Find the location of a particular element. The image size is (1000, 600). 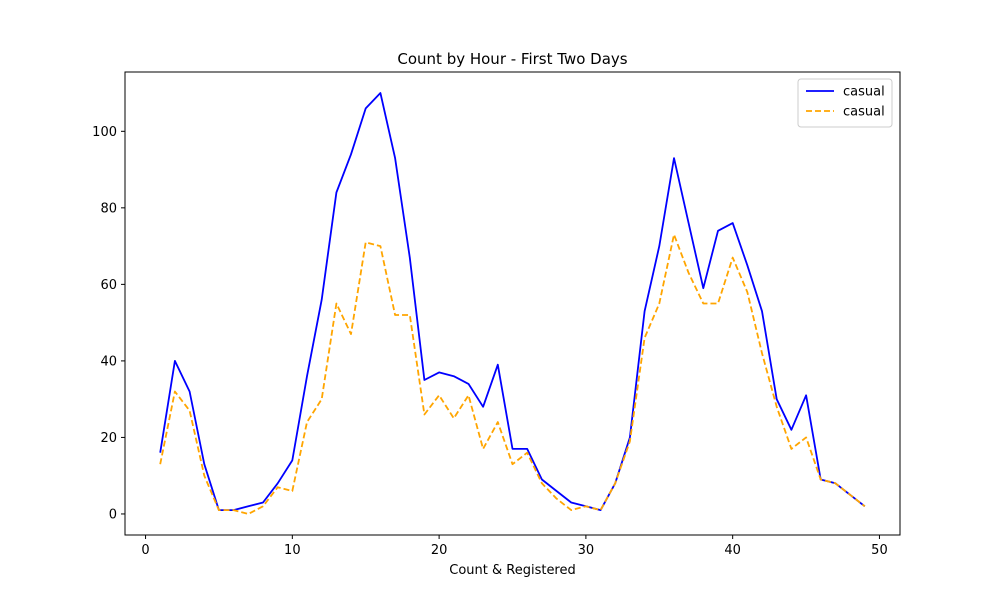

y-tick-label: 100 is located at coordinates (104, 132).